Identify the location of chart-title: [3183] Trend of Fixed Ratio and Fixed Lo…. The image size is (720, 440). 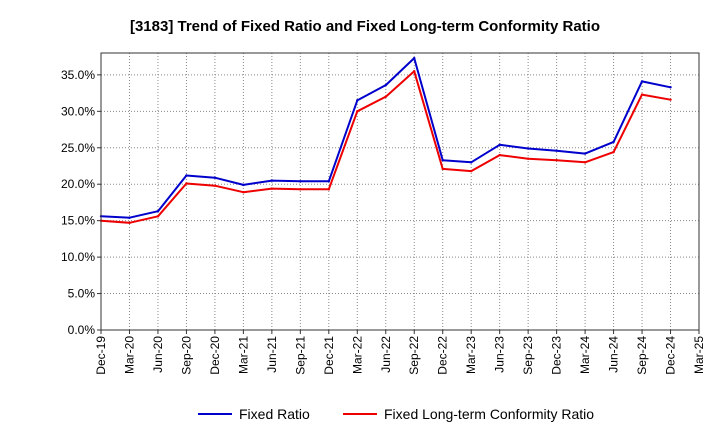
(365, 26).